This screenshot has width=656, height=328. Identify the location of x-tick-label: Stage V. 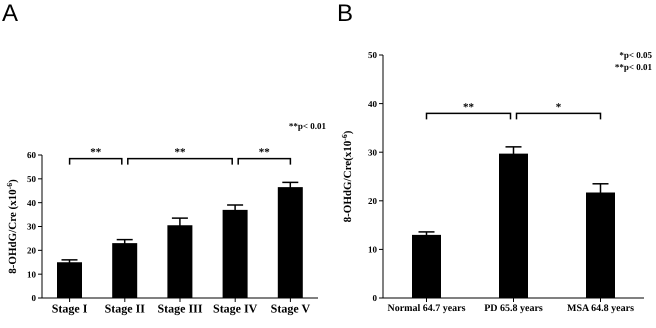
(290, 309).